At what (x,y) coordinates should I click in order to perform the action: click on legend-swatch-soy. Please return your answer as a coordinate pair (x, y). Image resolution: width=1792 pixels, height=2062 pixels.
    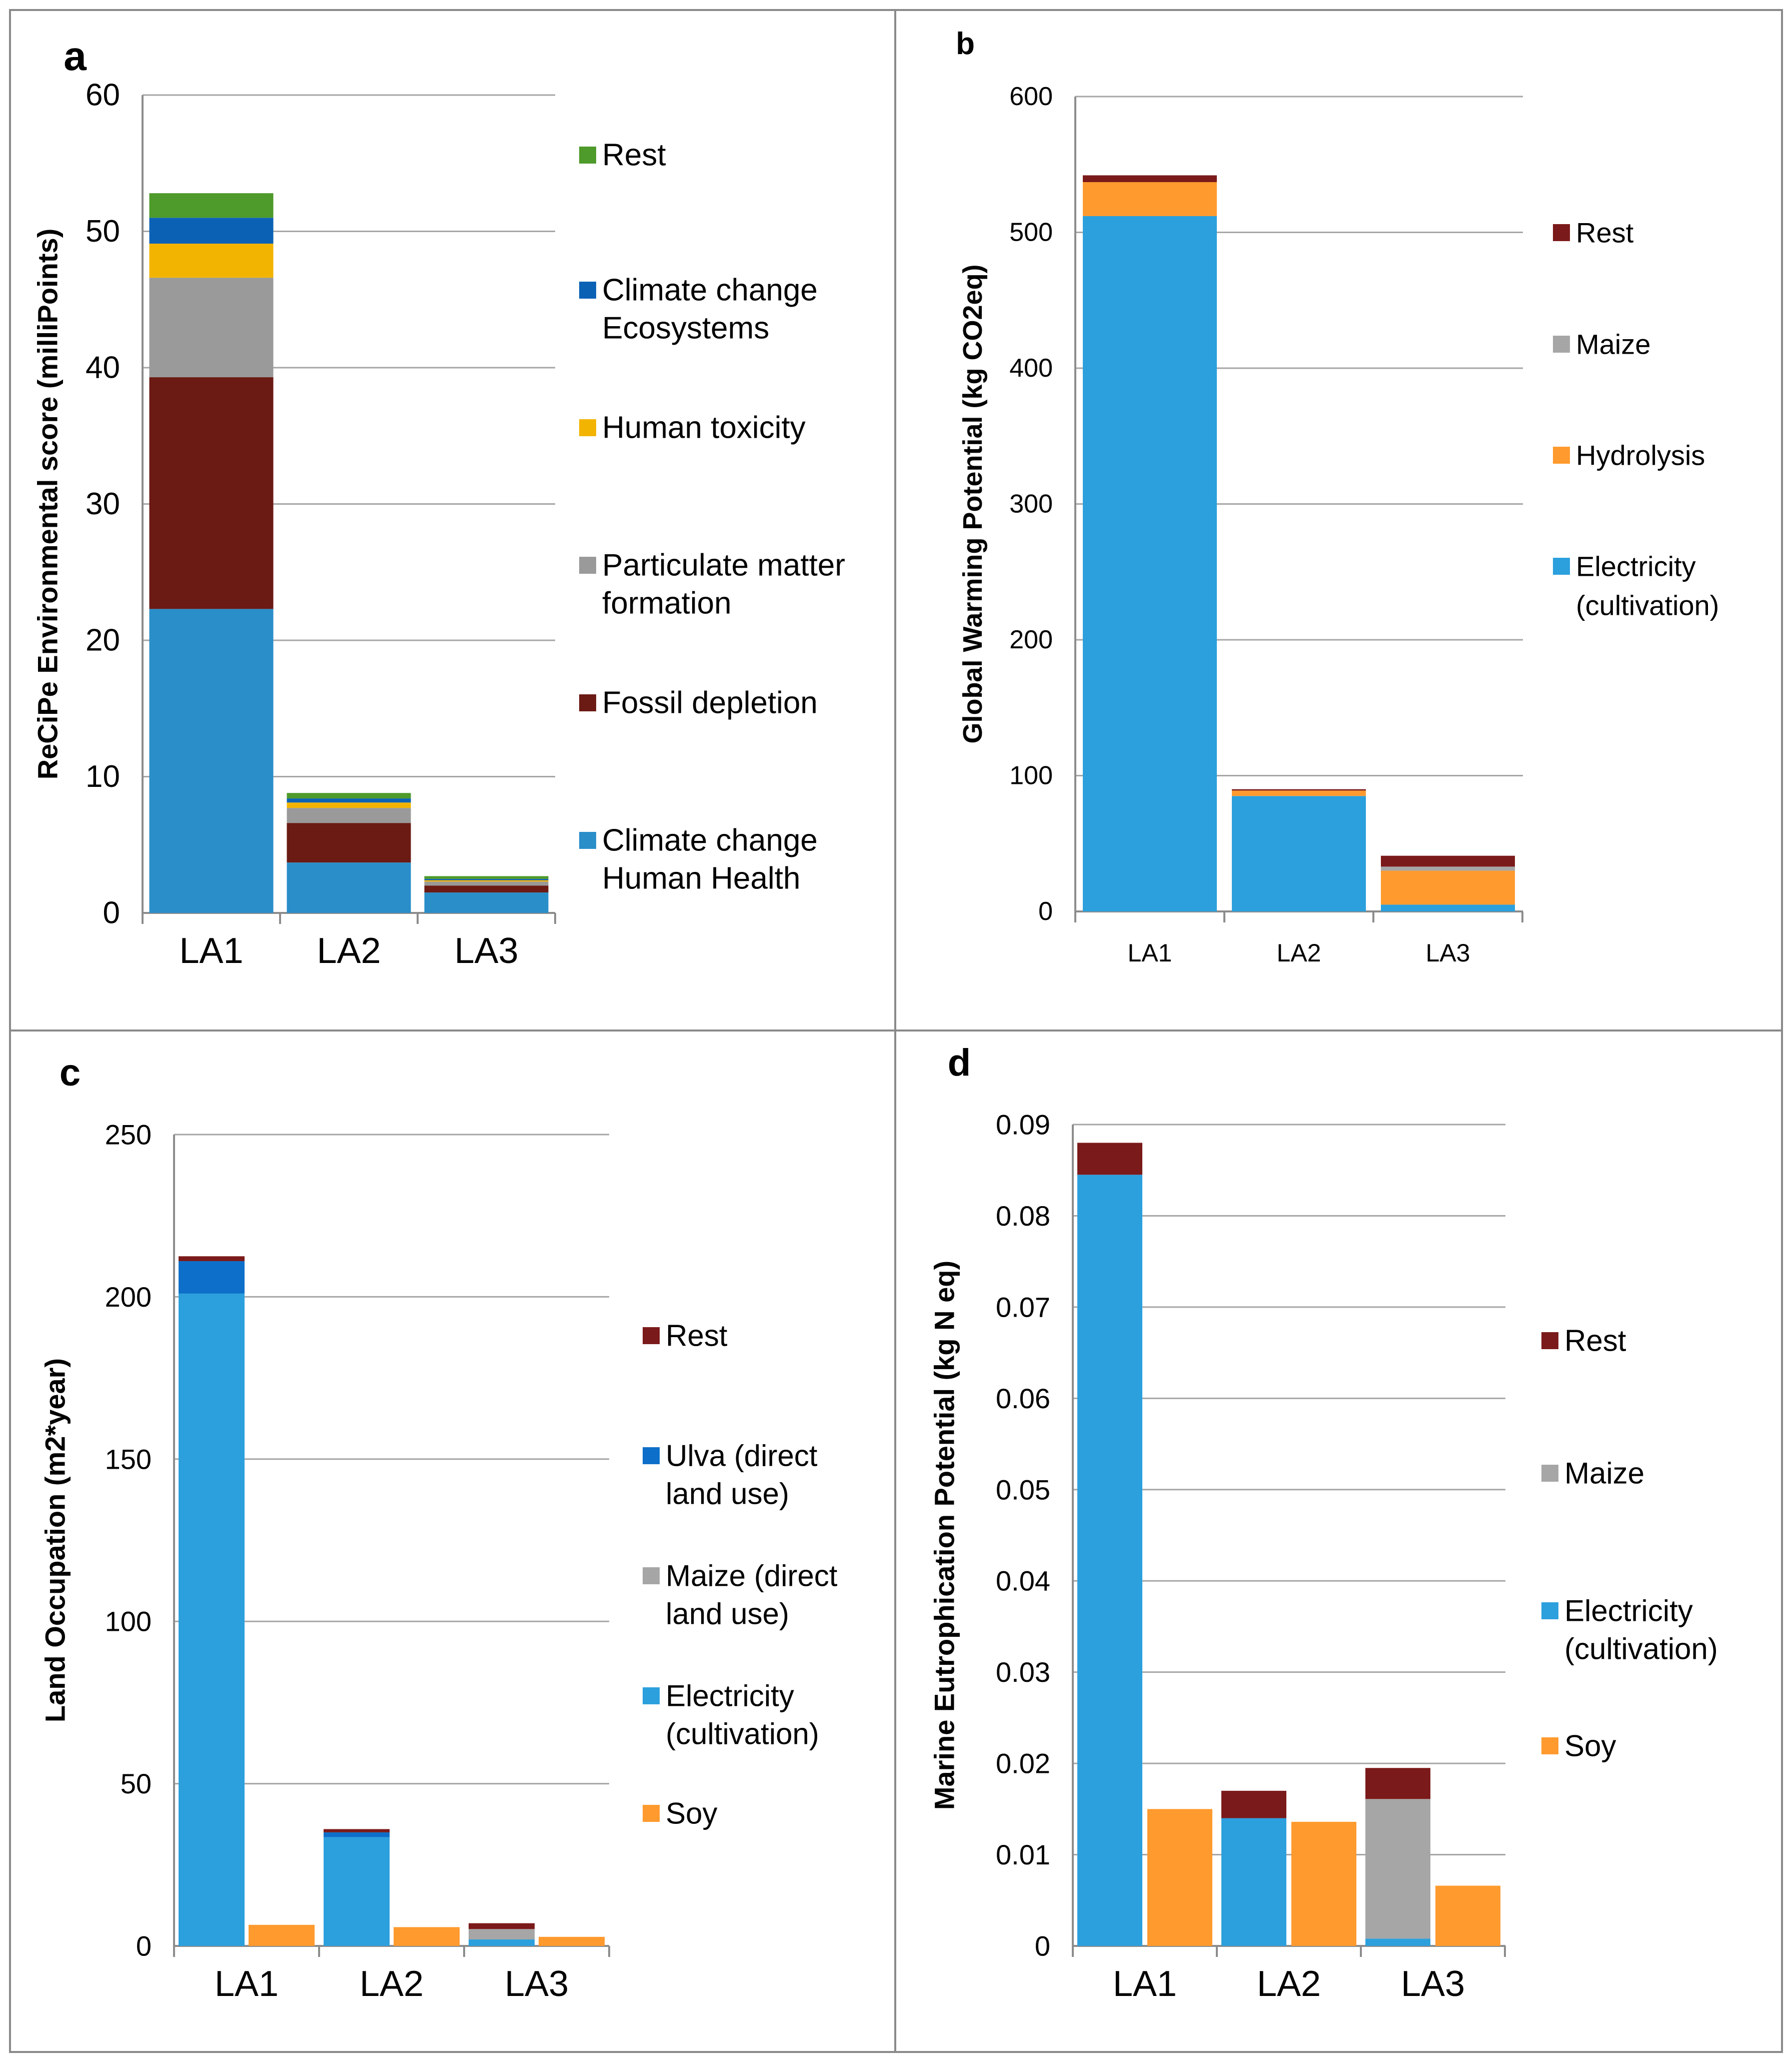
    Looking at the image, I should click on (1549, 1746).